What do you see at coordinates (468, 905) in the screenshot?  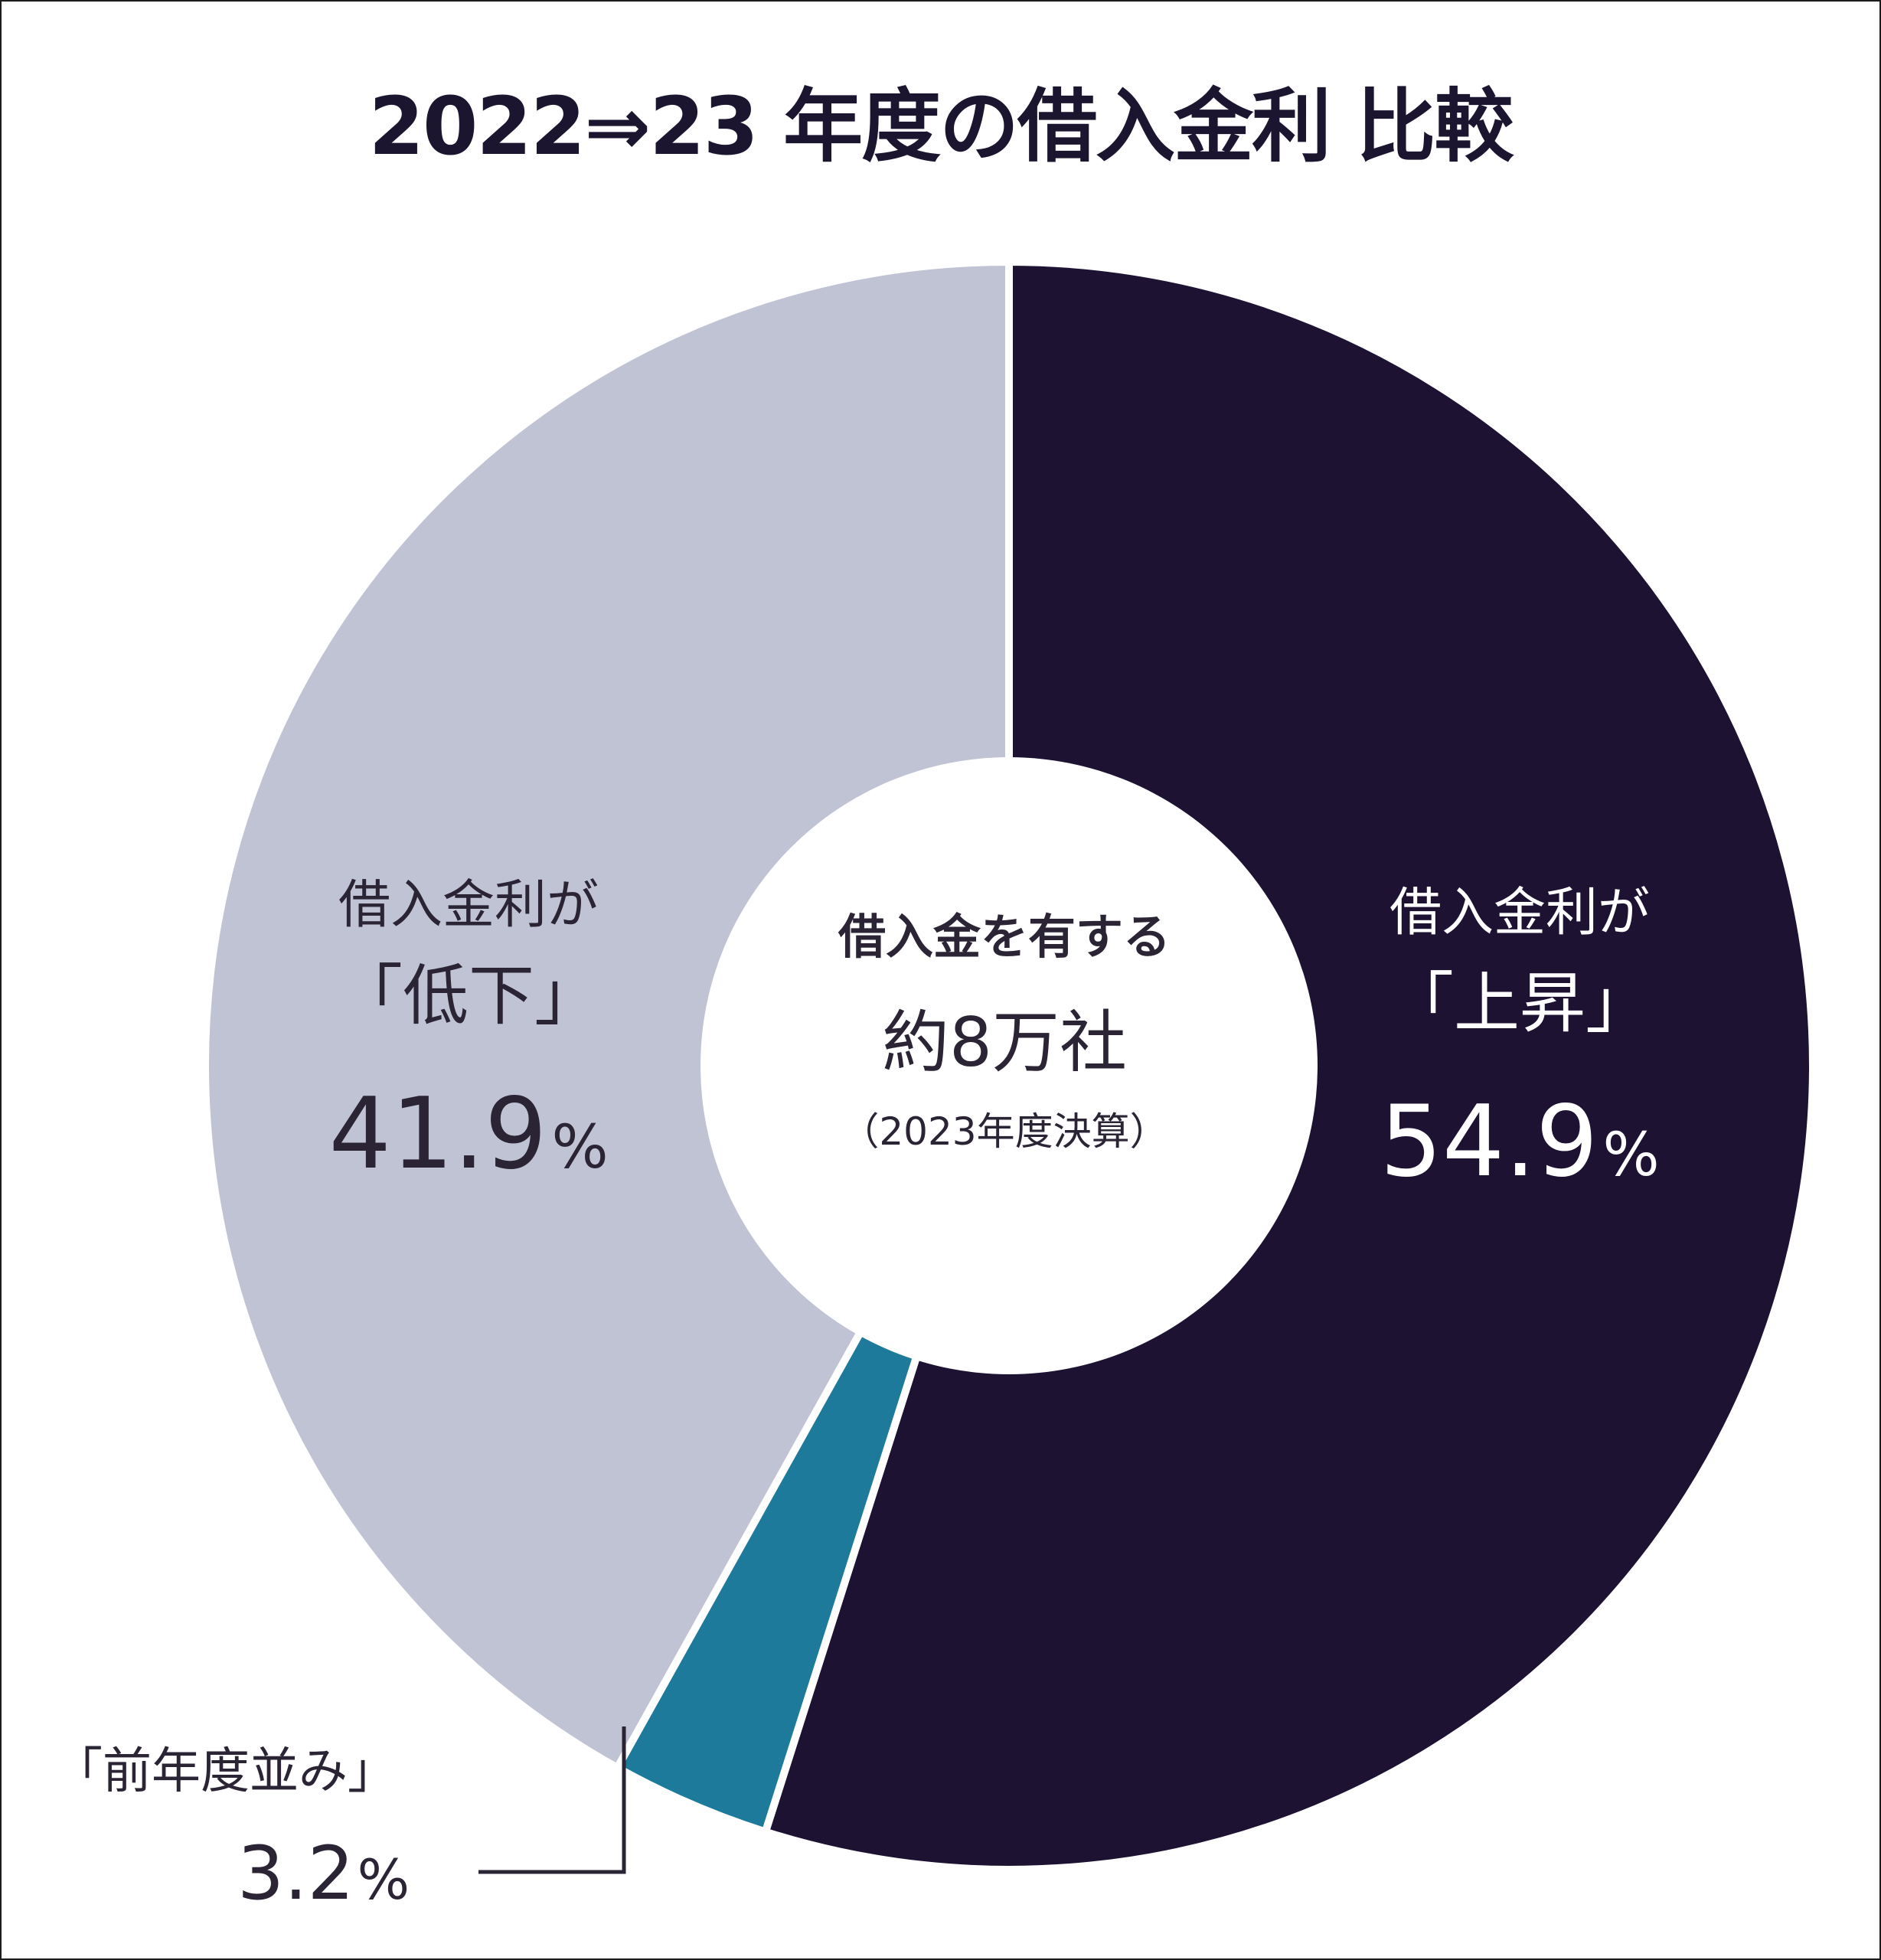 I see `slice-label-fall-line1: 借入金利が` at bounding box center [468, 905].